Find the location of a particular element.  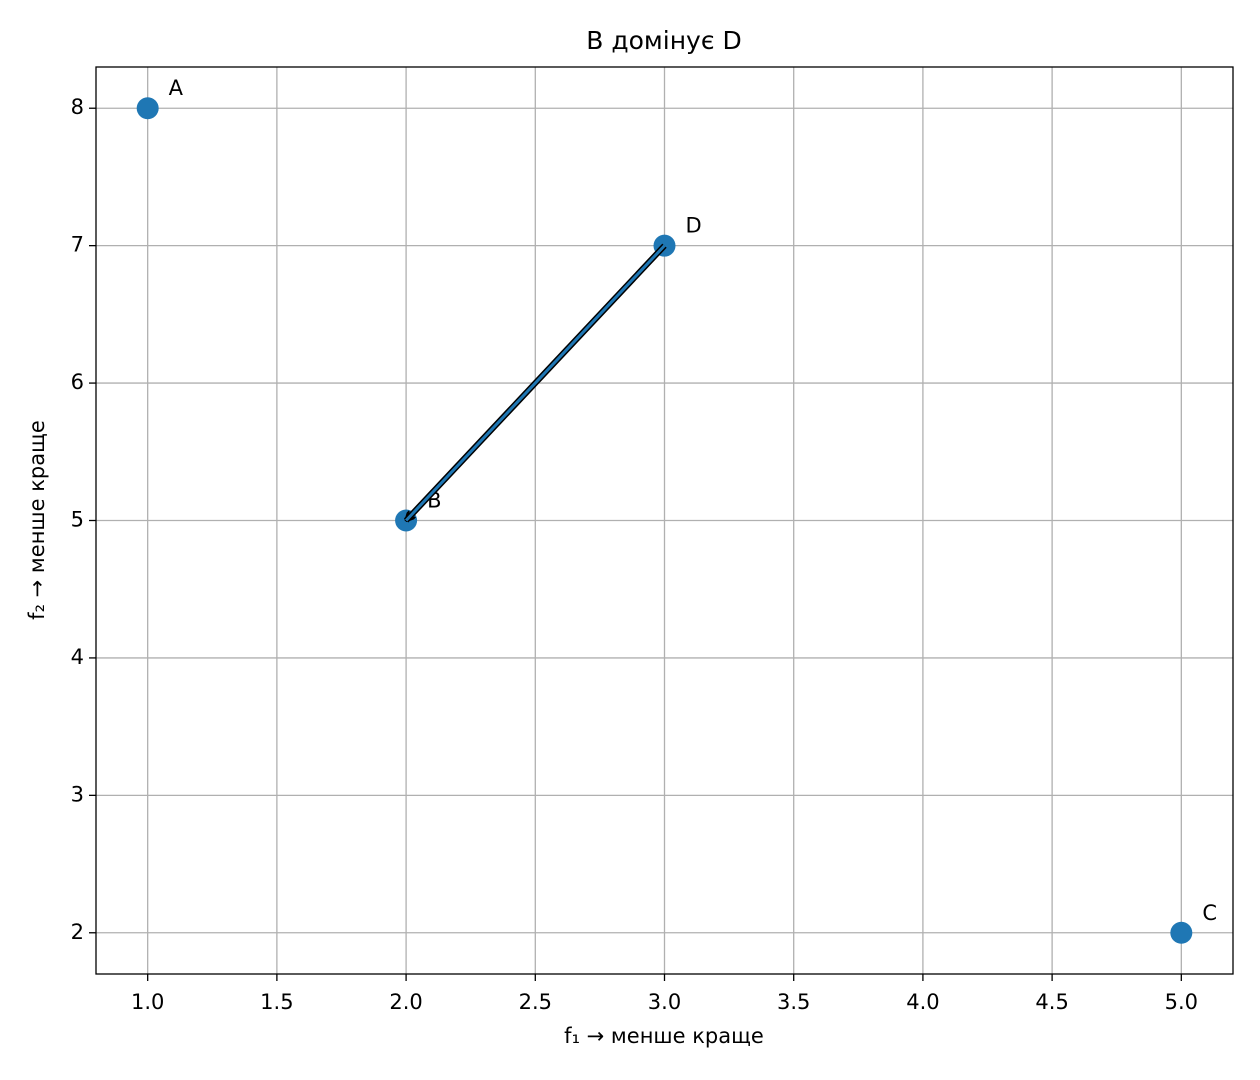

point-label: D is located at coordinates (694, 226).